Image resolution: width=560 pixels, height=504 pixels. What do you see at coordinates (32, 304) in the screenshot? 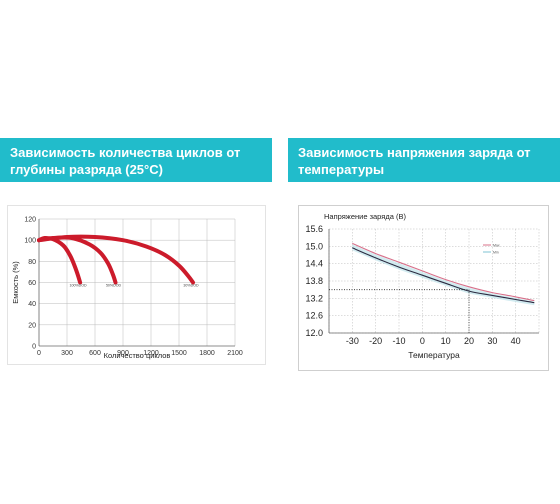
I see `y-tick-label: 40` at bounding box center [32, 304].